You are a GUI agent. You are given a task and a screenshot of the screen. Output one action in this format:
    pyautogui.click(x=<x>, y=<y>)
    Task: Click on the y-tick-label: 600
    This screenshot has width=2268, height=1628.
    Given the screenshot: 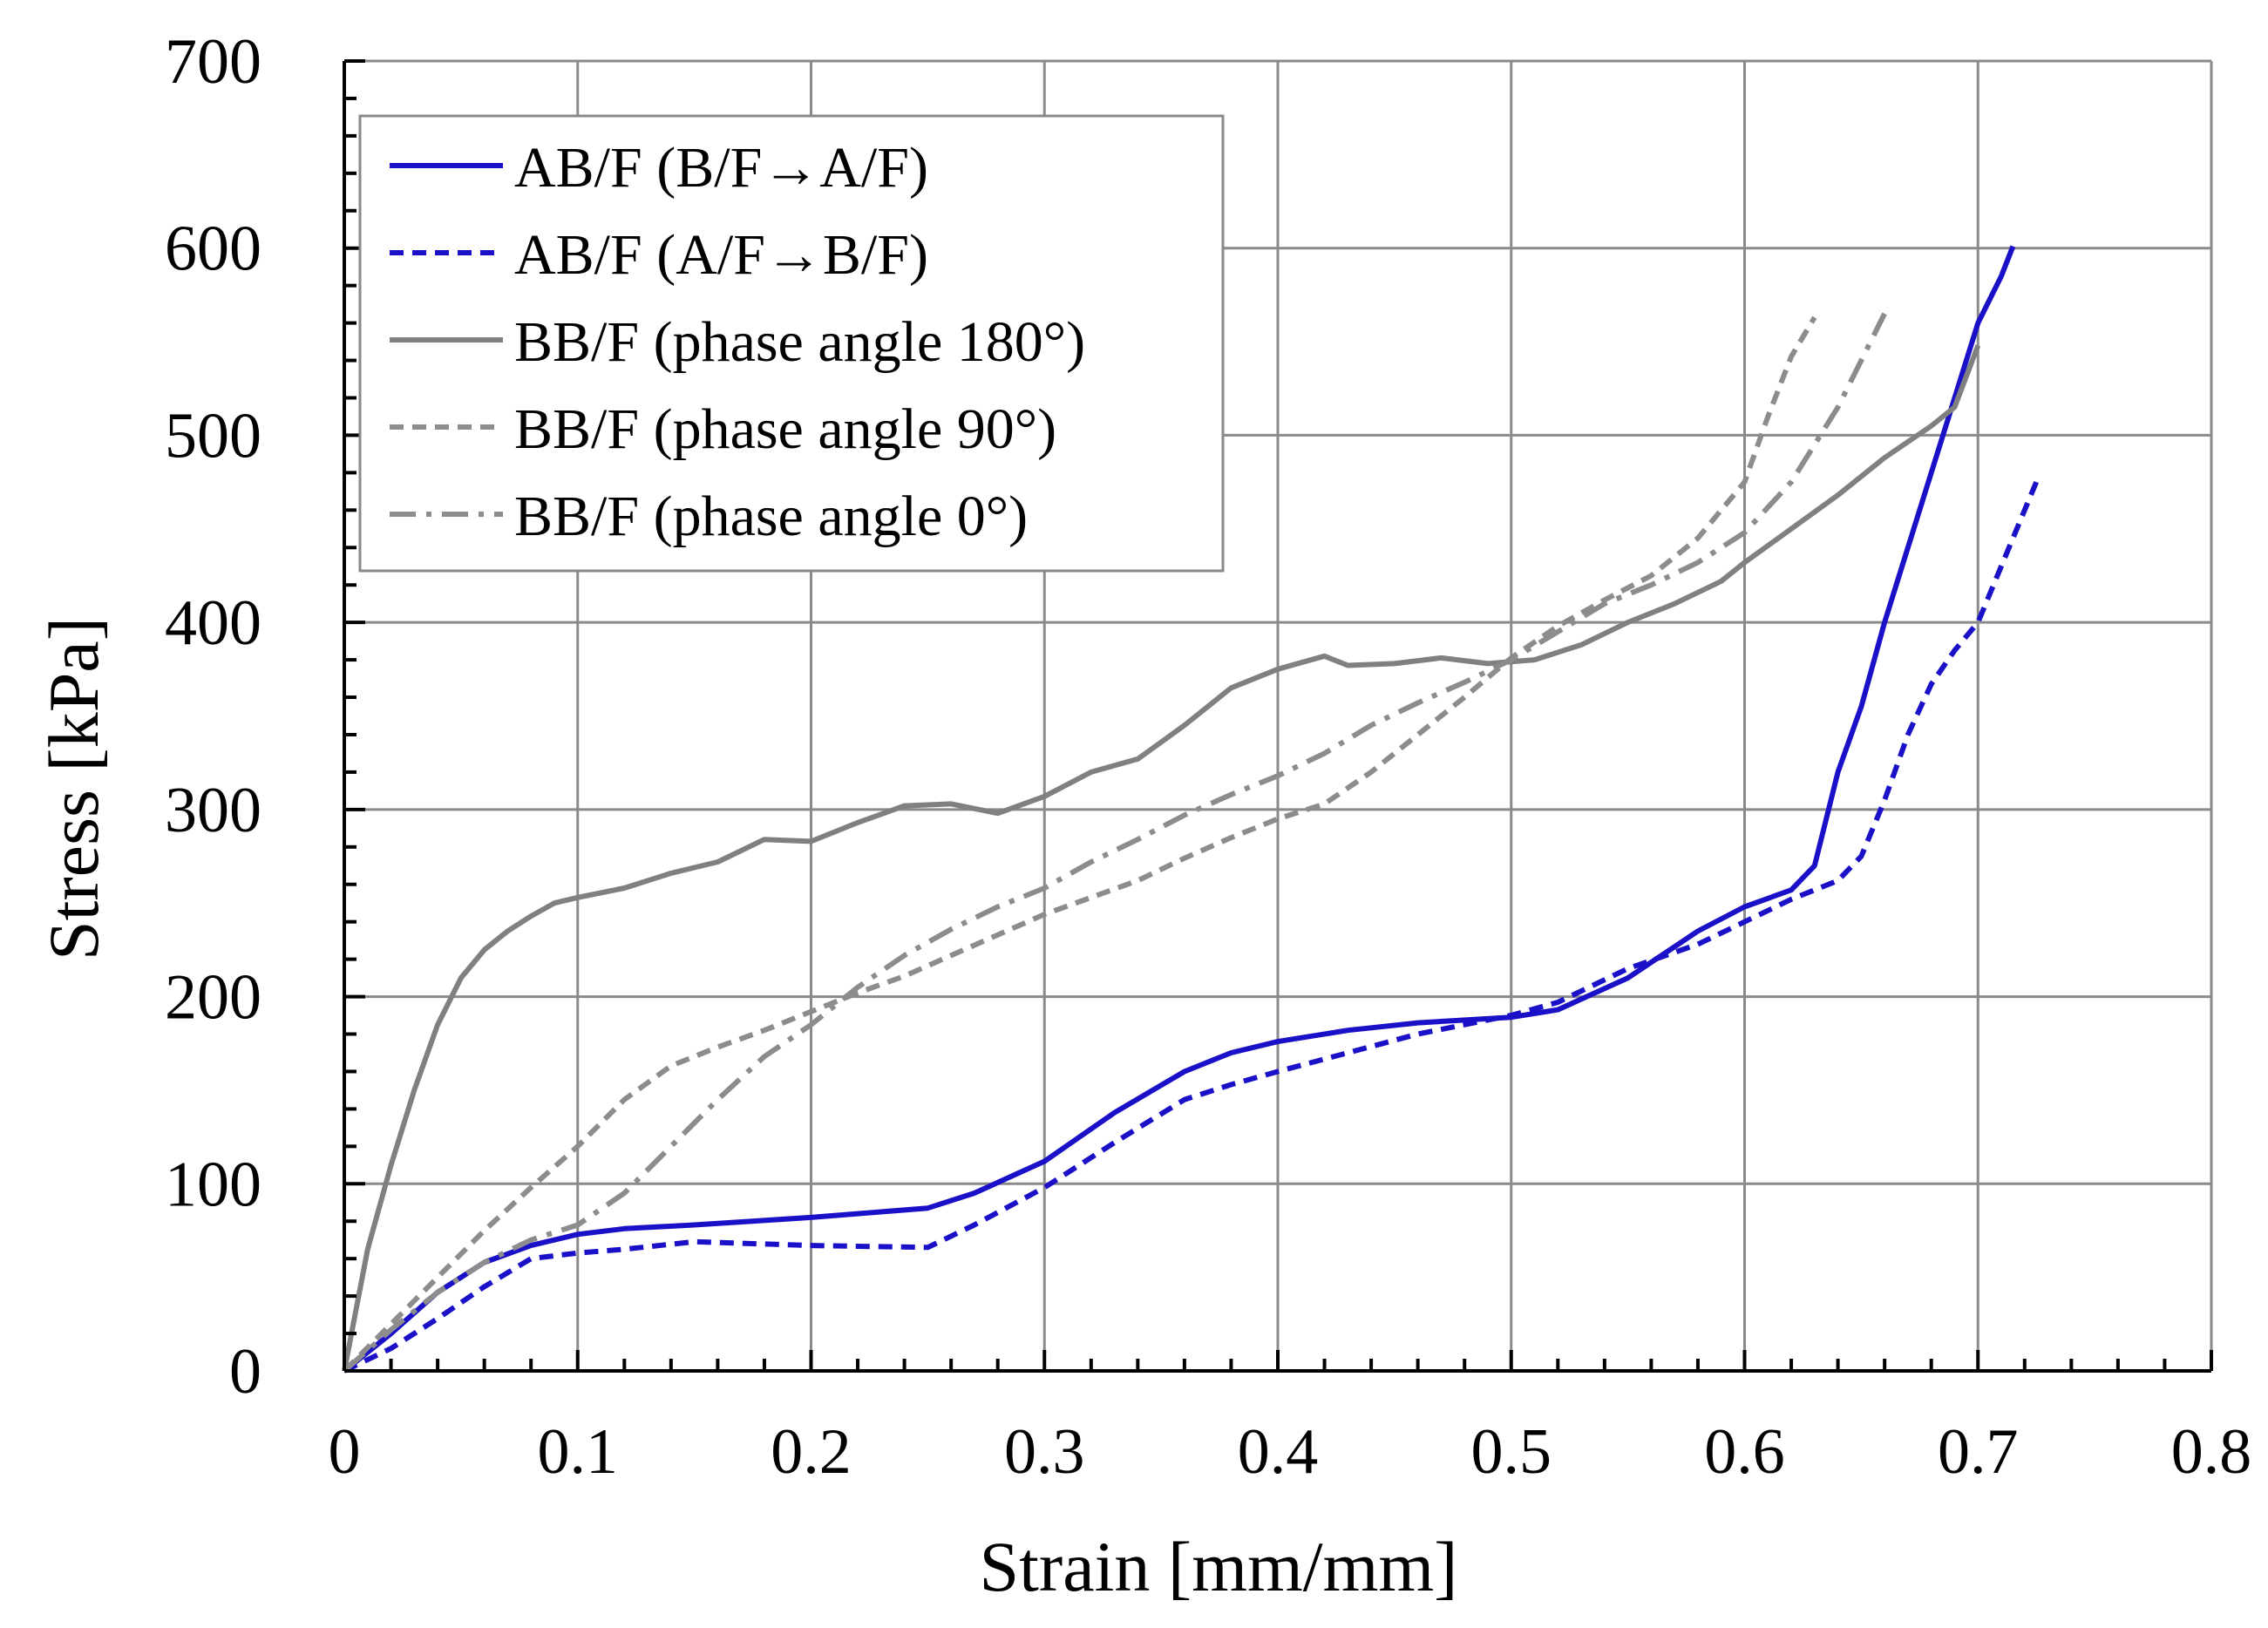 What is the action you would take?
    pyautogui.click(x=213, y=250)
    